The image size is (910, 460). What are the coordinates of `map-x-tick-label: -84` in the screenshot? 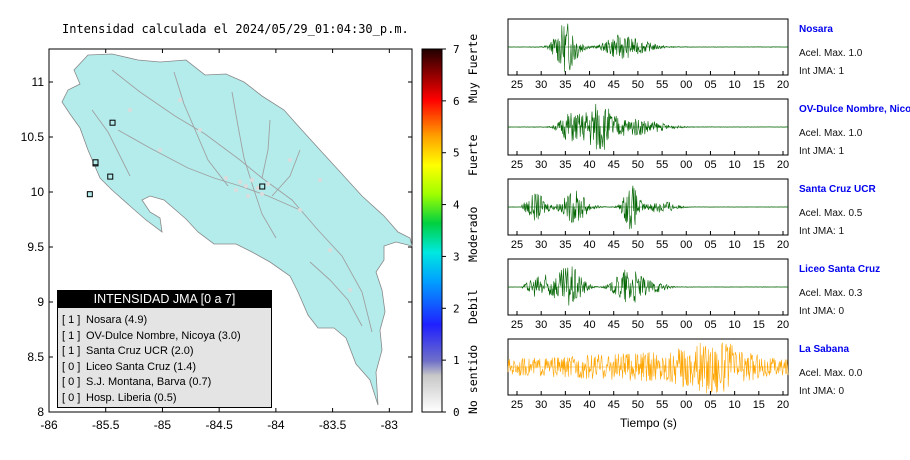 It's located at (276, 425).